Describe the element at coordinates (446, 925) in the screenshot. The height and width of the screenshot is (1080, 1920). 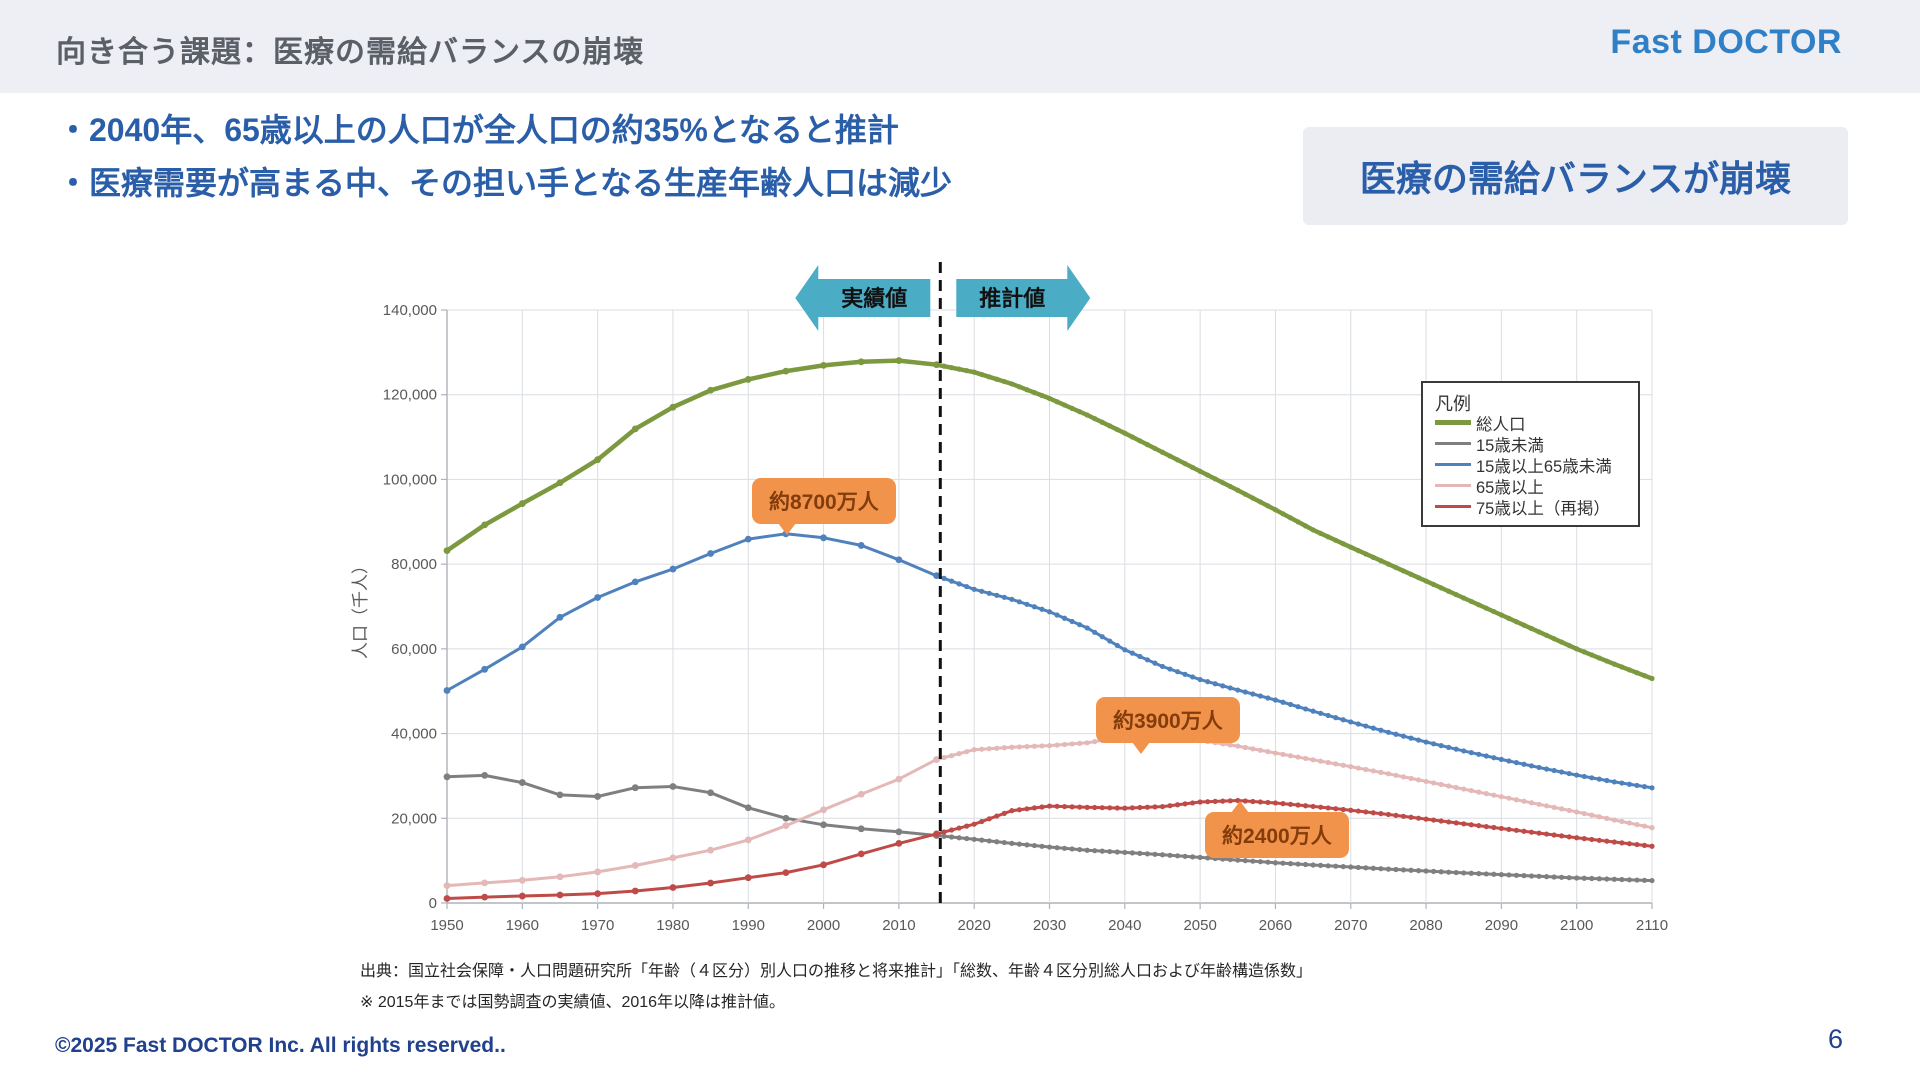
I see `x-tick-label: 1950` at that location.